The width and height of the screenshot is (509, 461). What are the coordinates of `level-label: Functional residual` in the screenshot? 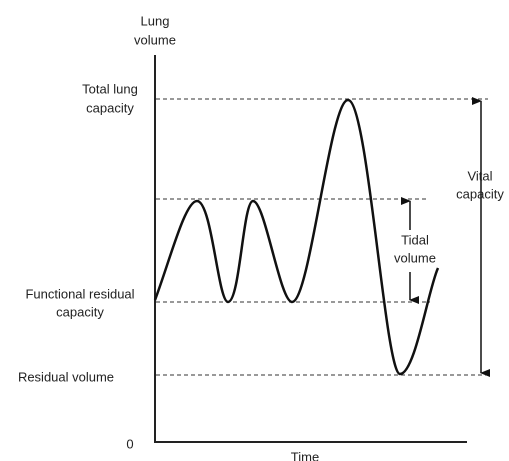 It's located at (79, 293).